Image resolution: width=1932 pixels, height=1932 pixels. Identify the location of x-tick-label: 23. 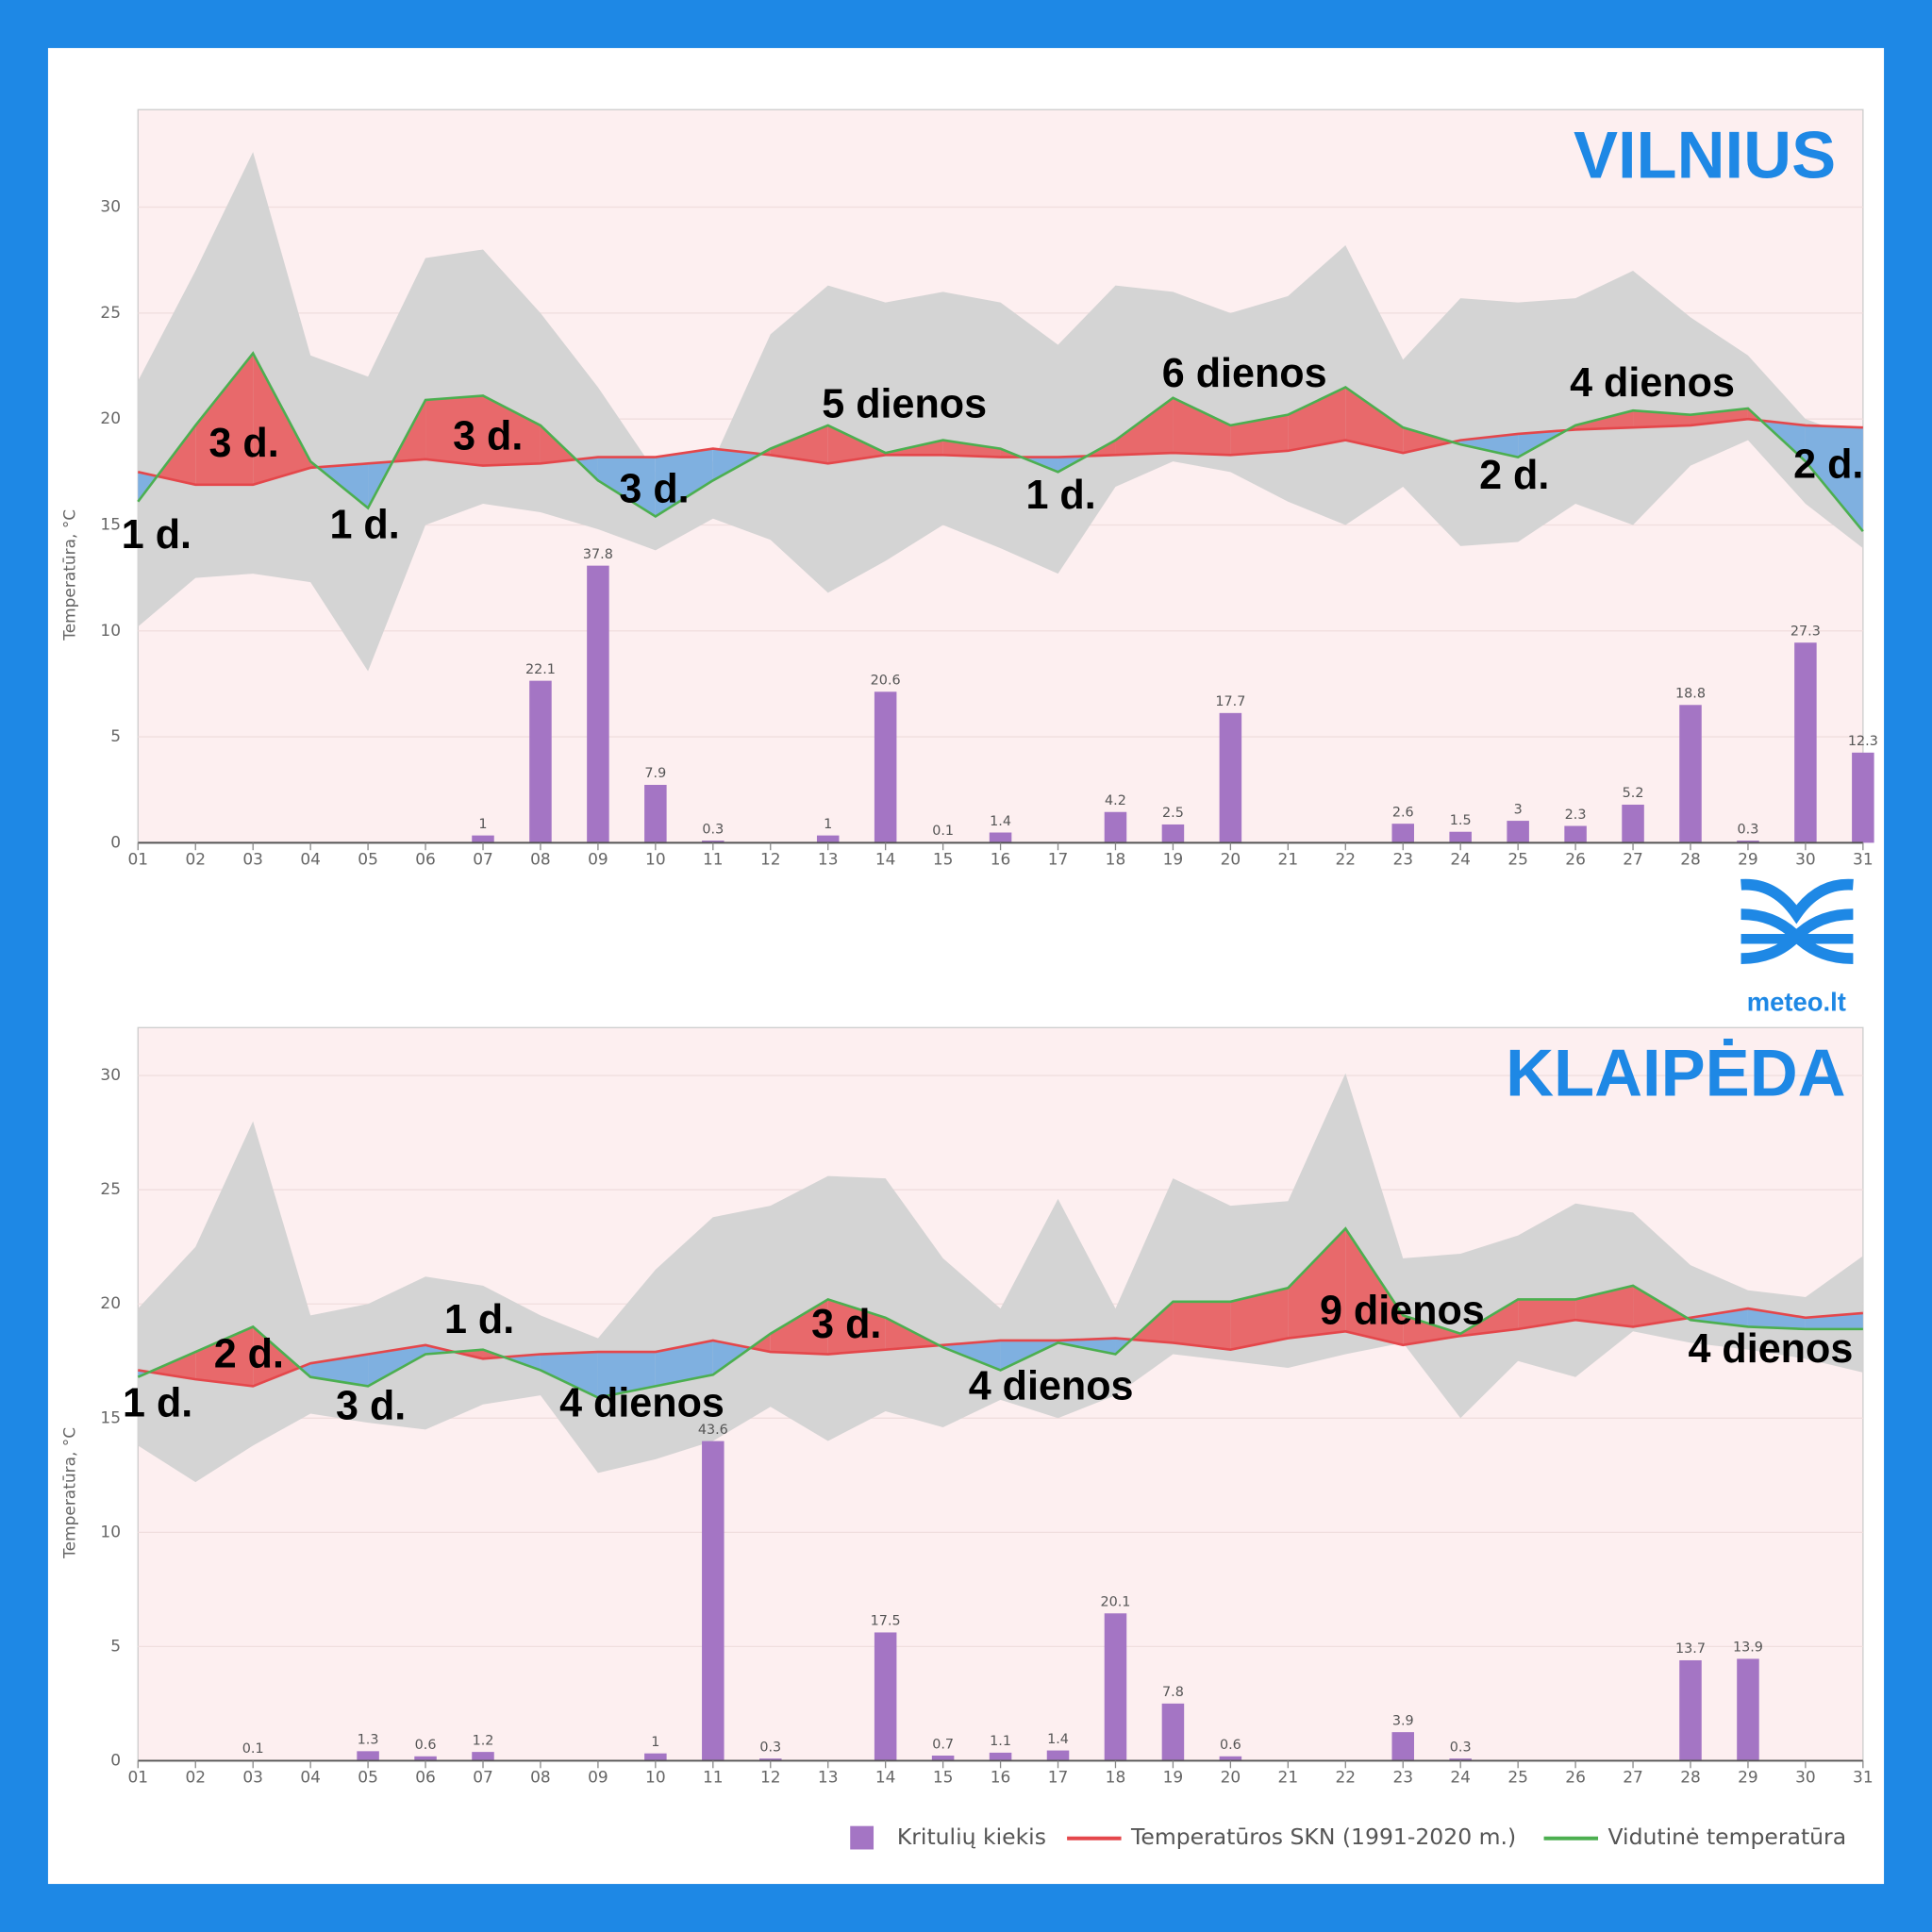
(1402, 1778).